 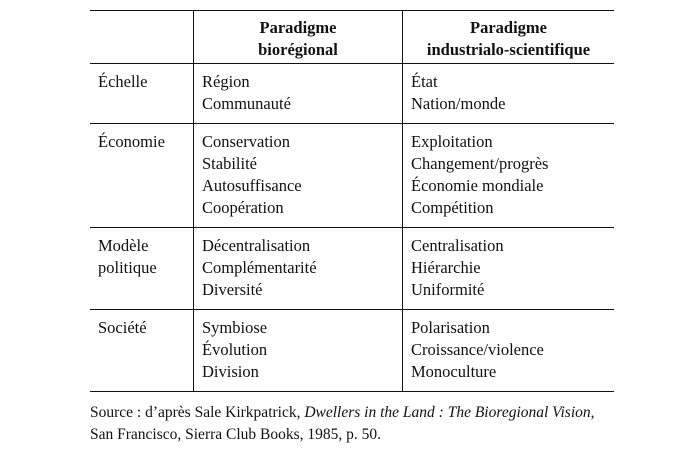 What do you see at coordinates (142, 176) in the screenshot?
I see `row-label: Économie` at bounding box center [142, 176].